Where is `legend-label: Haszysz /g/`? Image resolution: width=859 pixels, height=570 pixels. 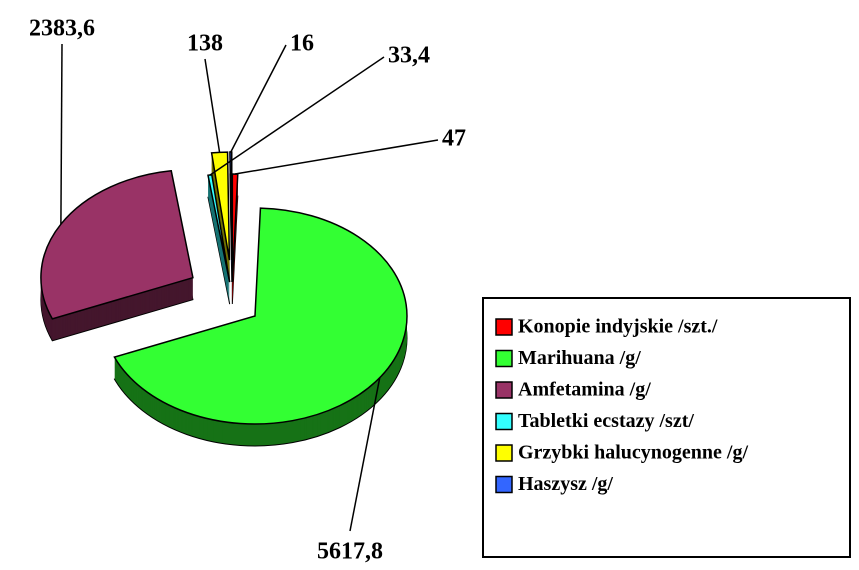 legend-label: Haszysz /g/ is located at coordinates (565, 484).